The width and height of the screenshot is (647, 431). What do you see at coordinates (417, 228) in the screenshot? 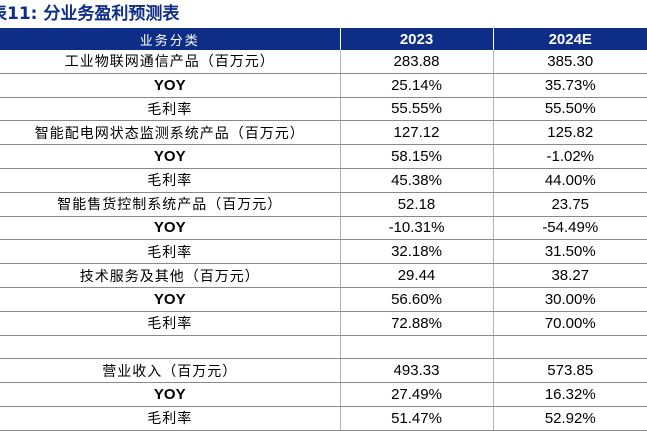
I see `value-2023: -10.31%` at bounding box center [417, 228].